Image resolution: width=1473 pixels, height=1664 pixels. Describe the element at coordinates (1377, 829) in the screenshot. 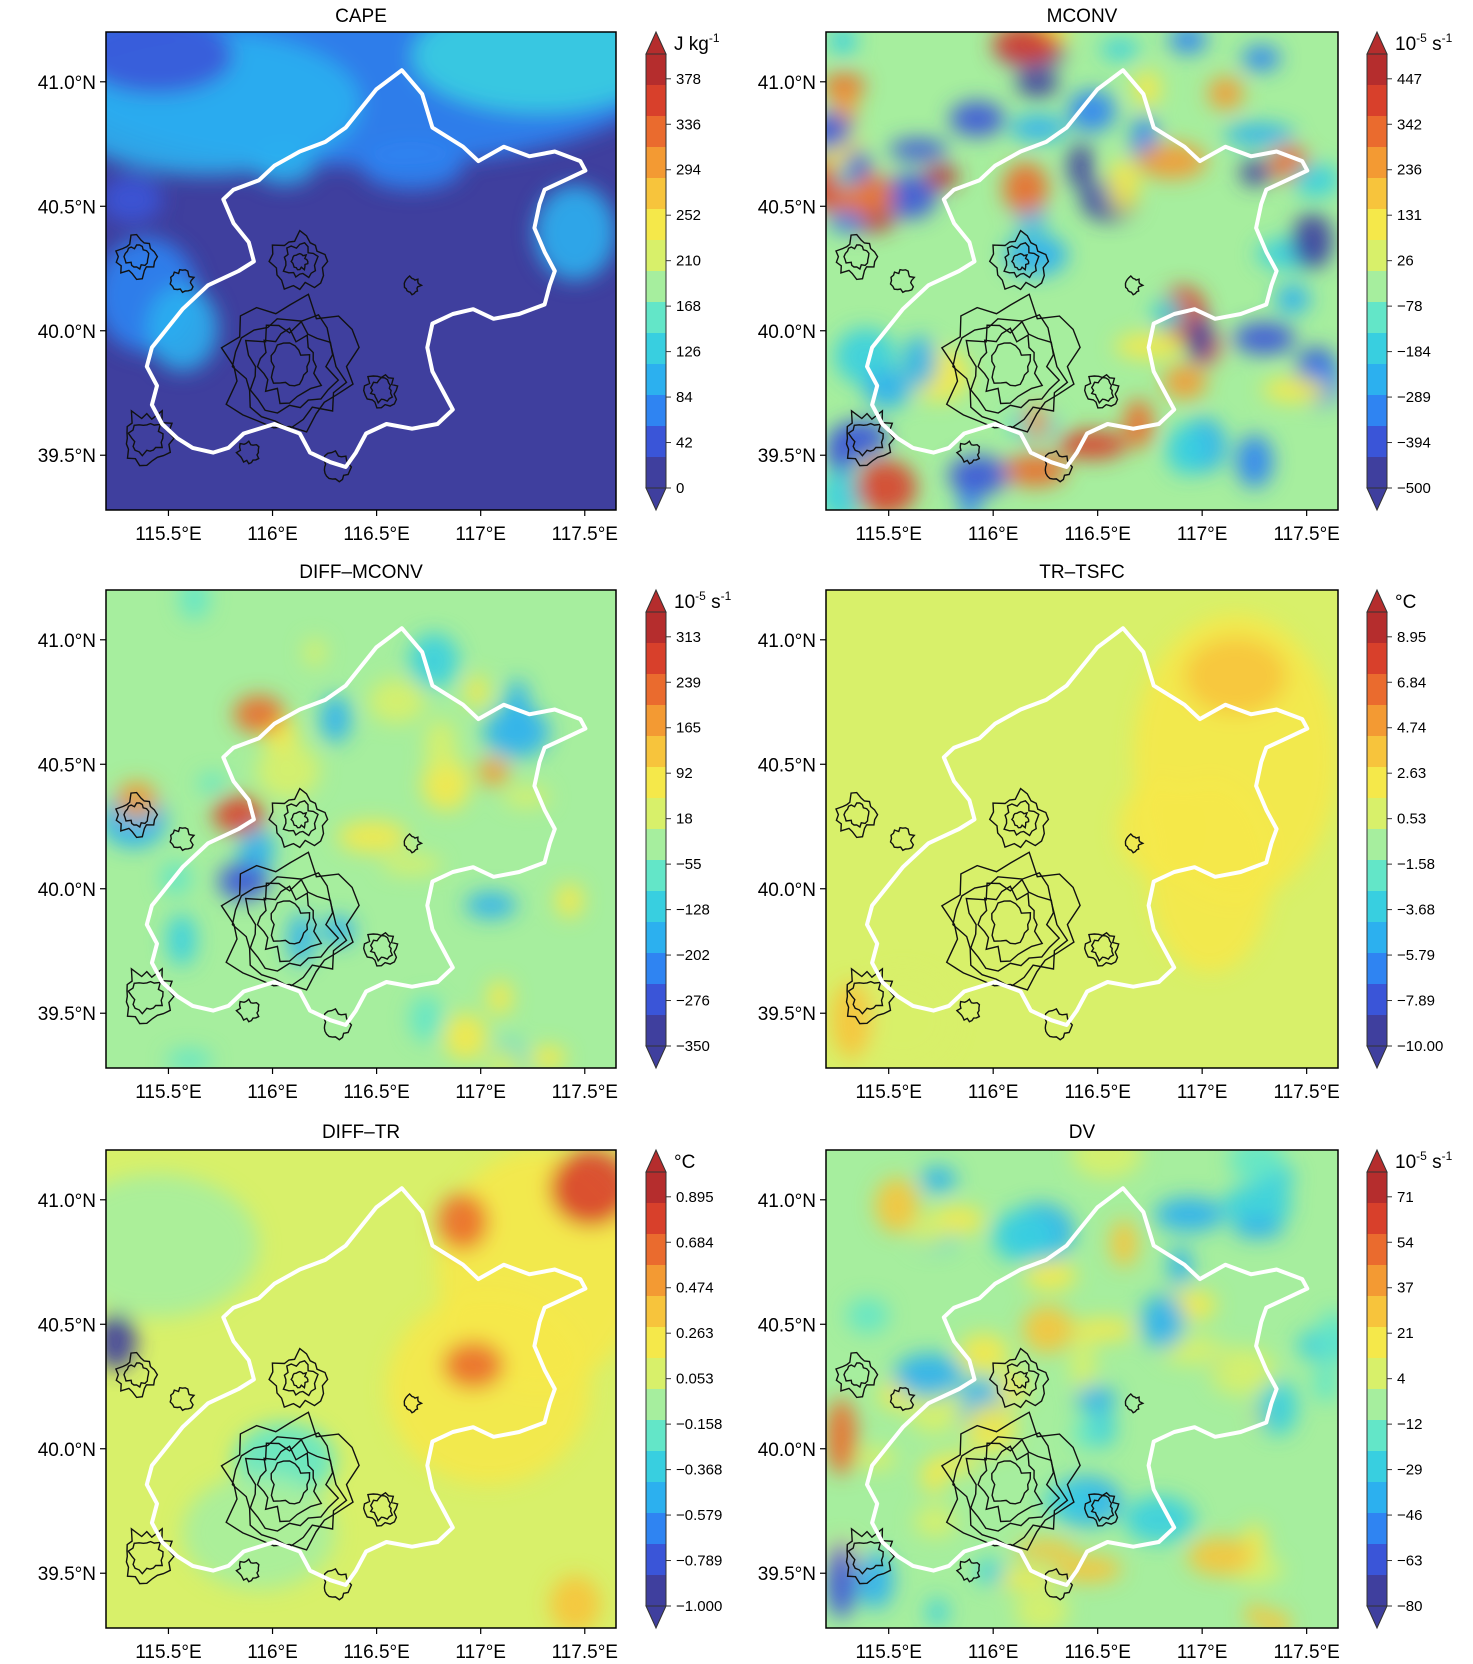

I see `colorbar-frame` at that location.